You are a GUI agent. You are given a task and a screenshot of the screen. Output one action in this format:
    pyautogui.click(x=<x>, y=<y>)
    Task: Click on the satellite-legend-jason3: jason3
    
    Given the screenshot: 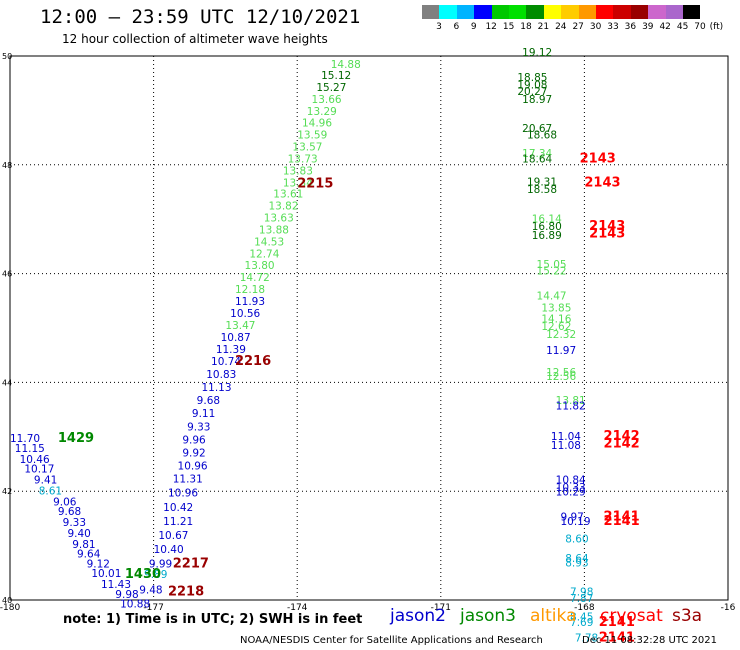 What is the action you would take?
    pyautogui.click(x=488, y=616)
    